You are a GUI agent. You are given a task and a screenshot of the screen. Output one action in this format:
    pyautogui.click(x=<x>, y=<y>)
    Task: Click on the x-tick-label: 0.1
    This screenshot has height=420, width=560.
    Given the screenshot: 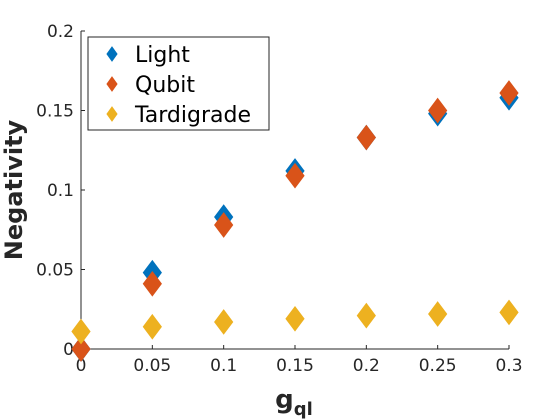 What is the action you would take?
    pyautogui.click(x=223, y=366)
    